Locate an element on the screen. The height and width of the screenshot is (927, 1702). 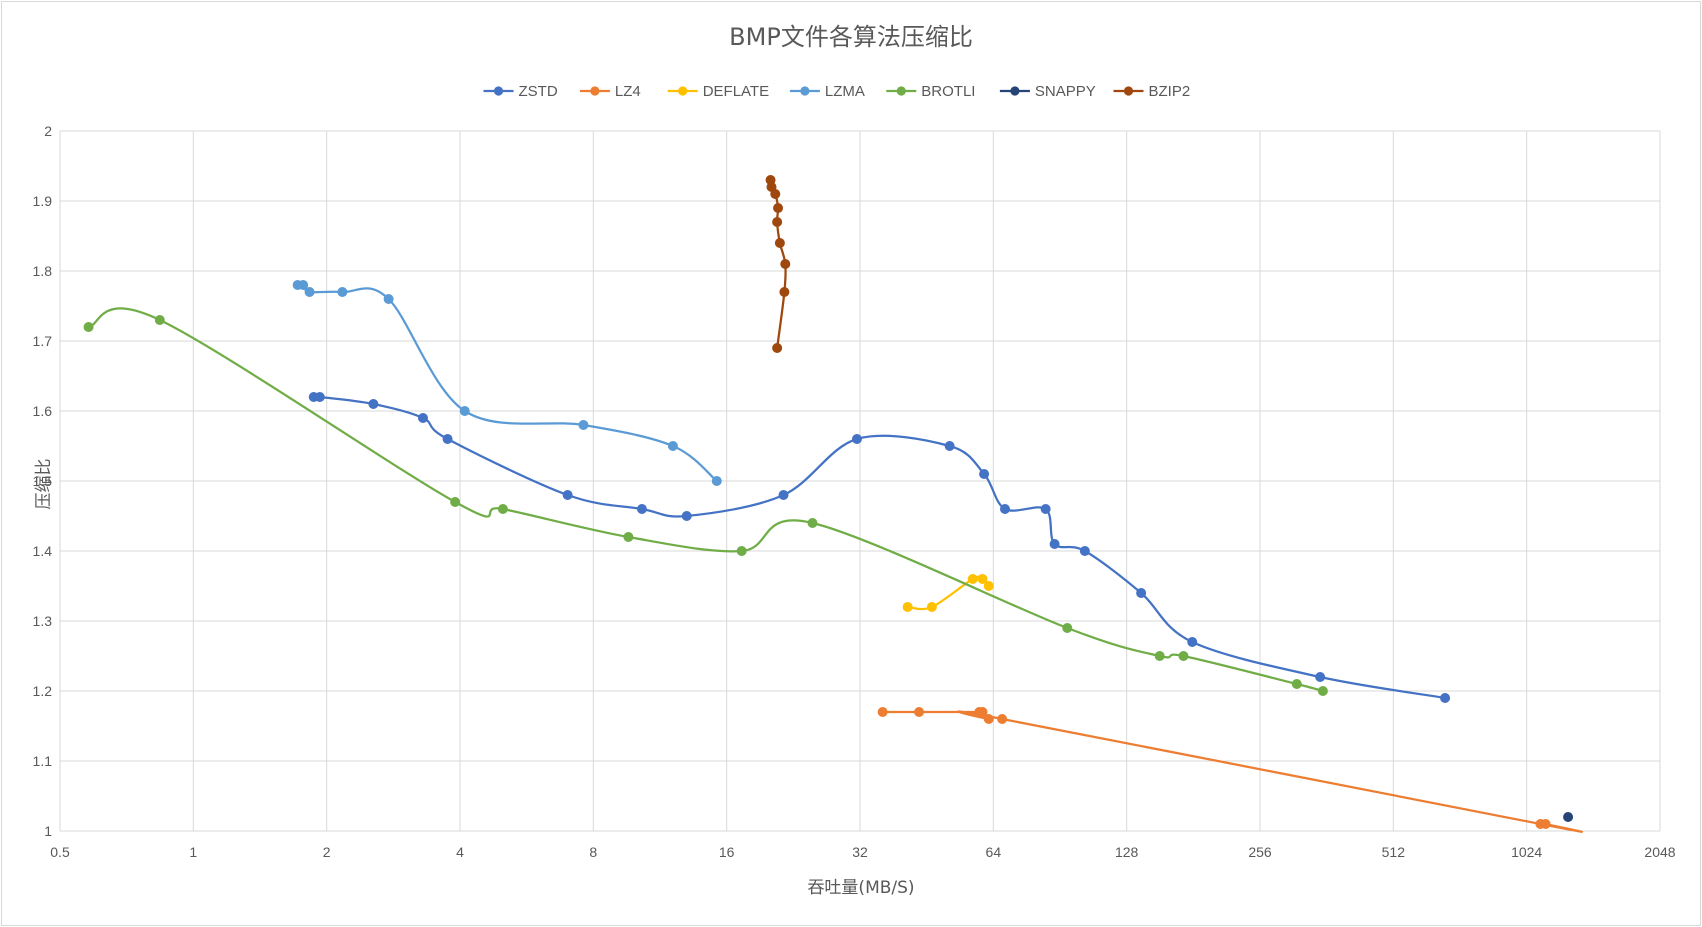
y-tick-label: 1.6 is located at coordinates (43, 411).